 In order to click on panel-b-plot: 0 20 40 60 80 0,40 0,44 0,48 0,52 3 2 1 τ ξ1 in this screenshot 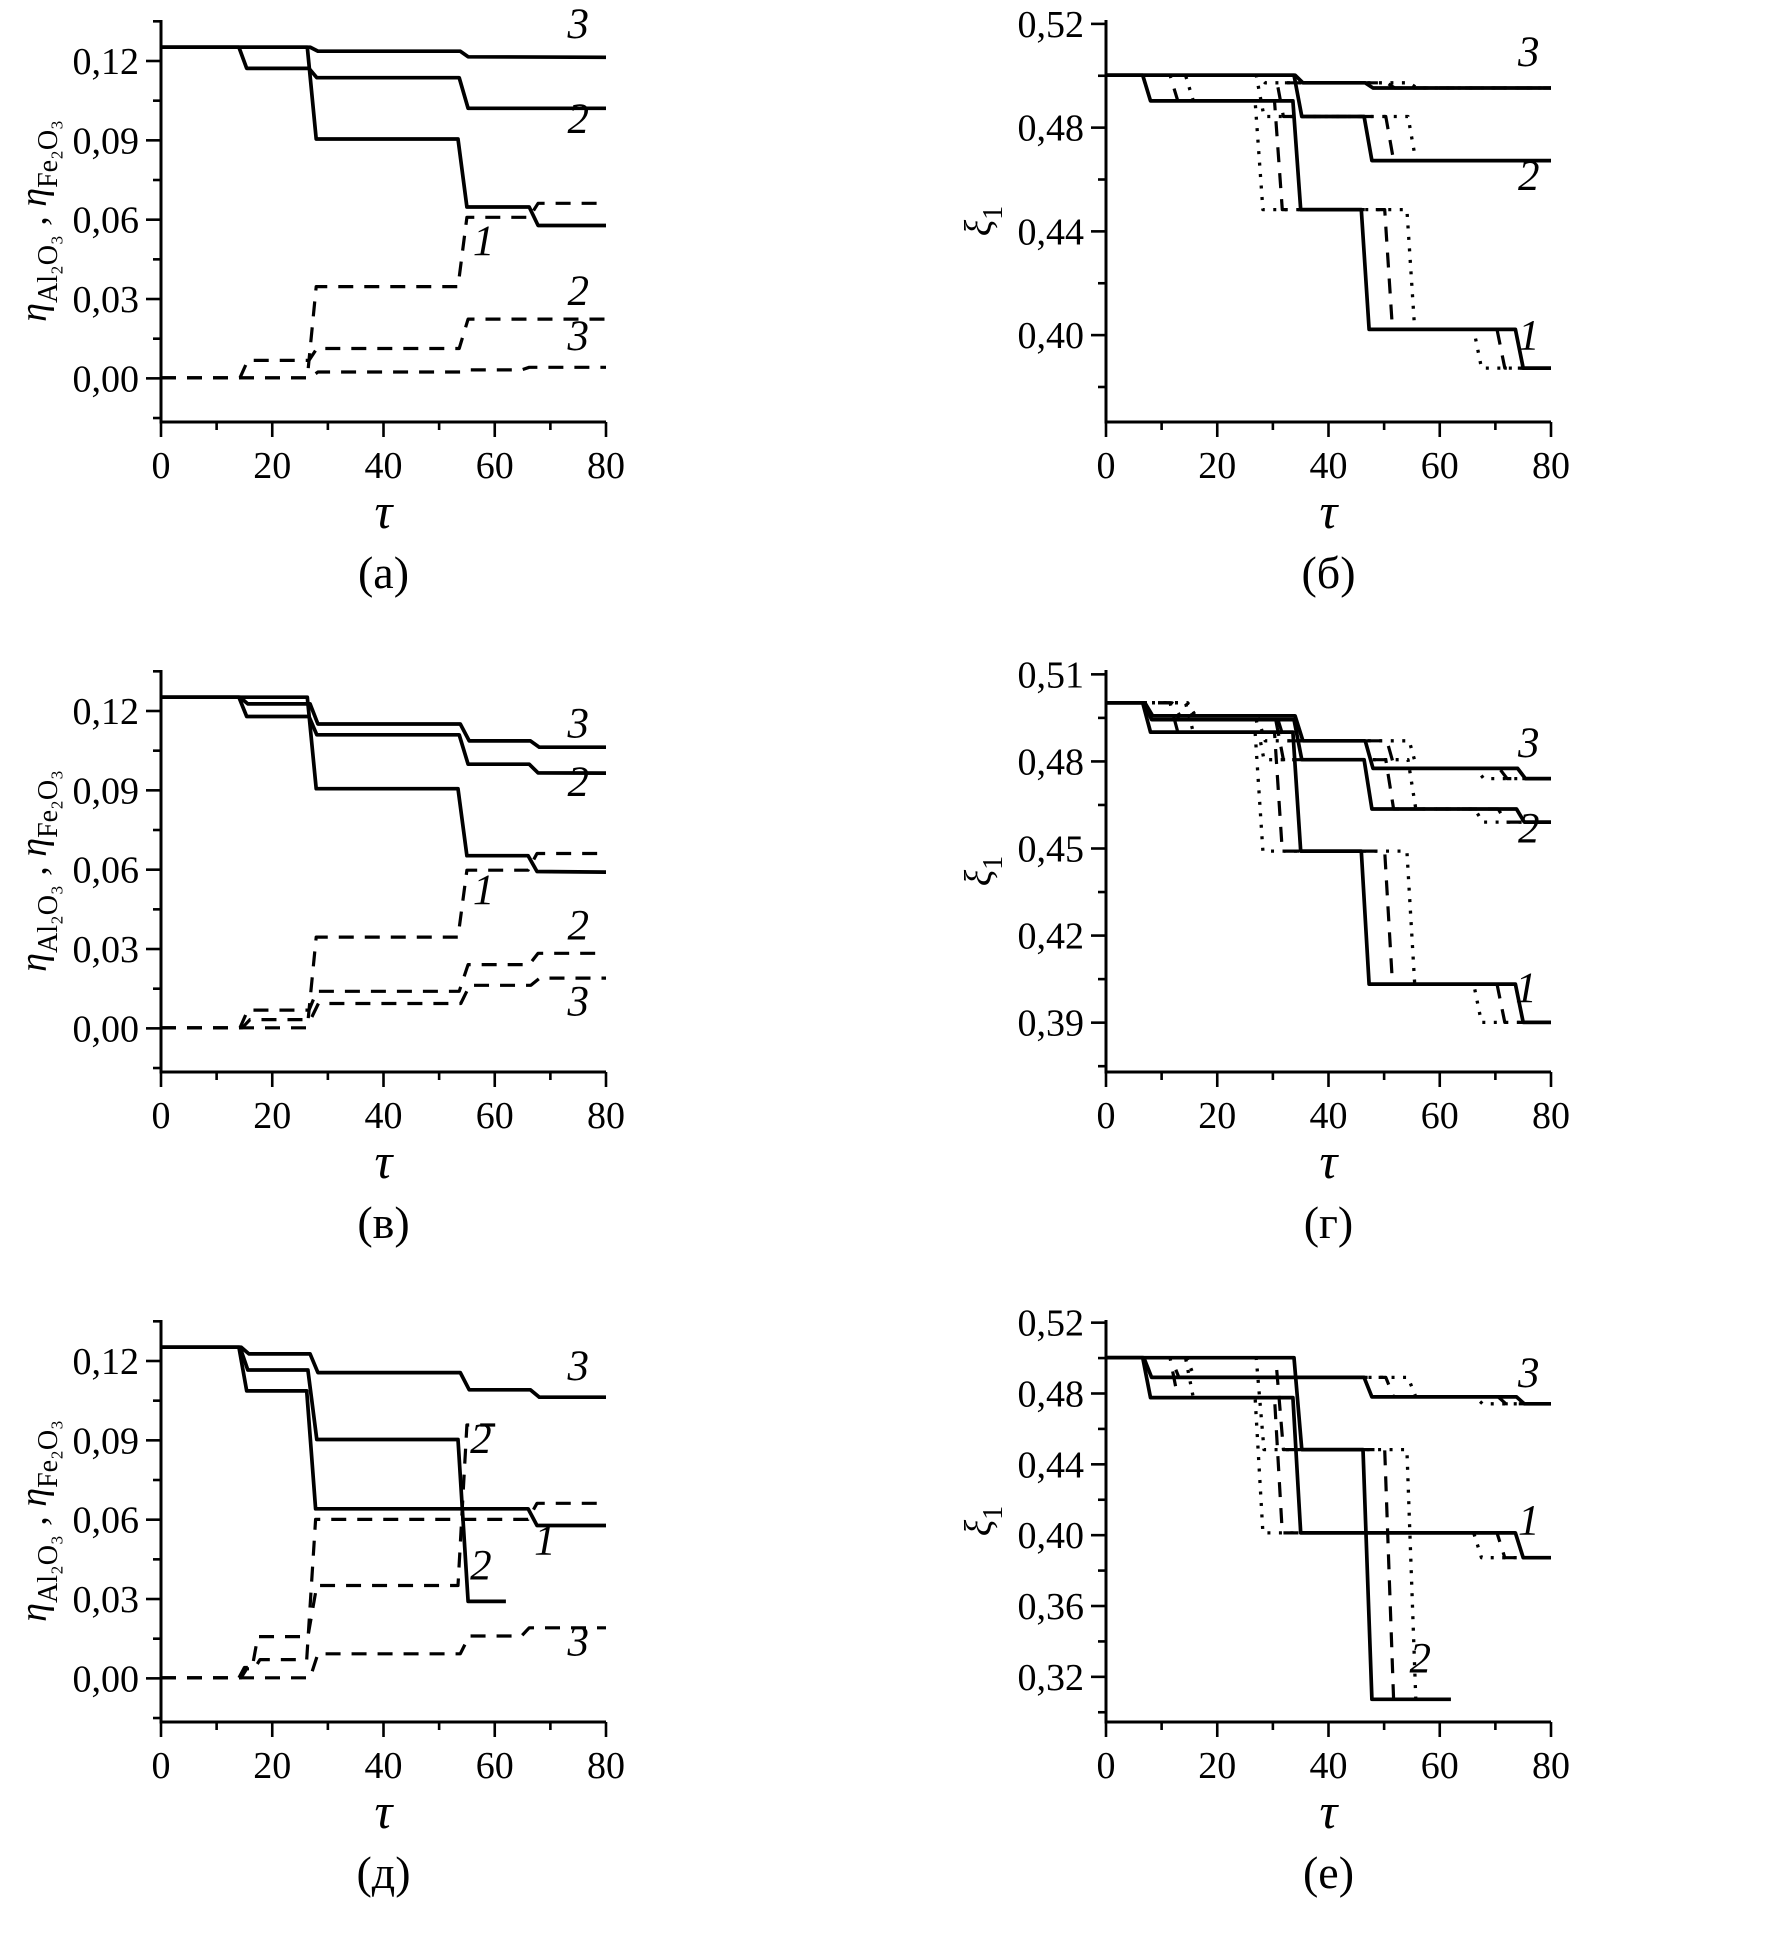, I will do `click(1351, 272)`.